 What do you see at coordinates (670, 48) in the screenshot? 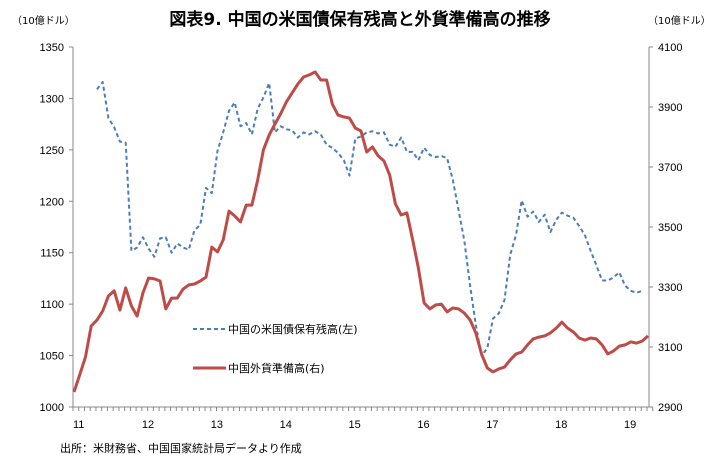
I see `right-tick-label: 4100` at bounding box center [670, 48].